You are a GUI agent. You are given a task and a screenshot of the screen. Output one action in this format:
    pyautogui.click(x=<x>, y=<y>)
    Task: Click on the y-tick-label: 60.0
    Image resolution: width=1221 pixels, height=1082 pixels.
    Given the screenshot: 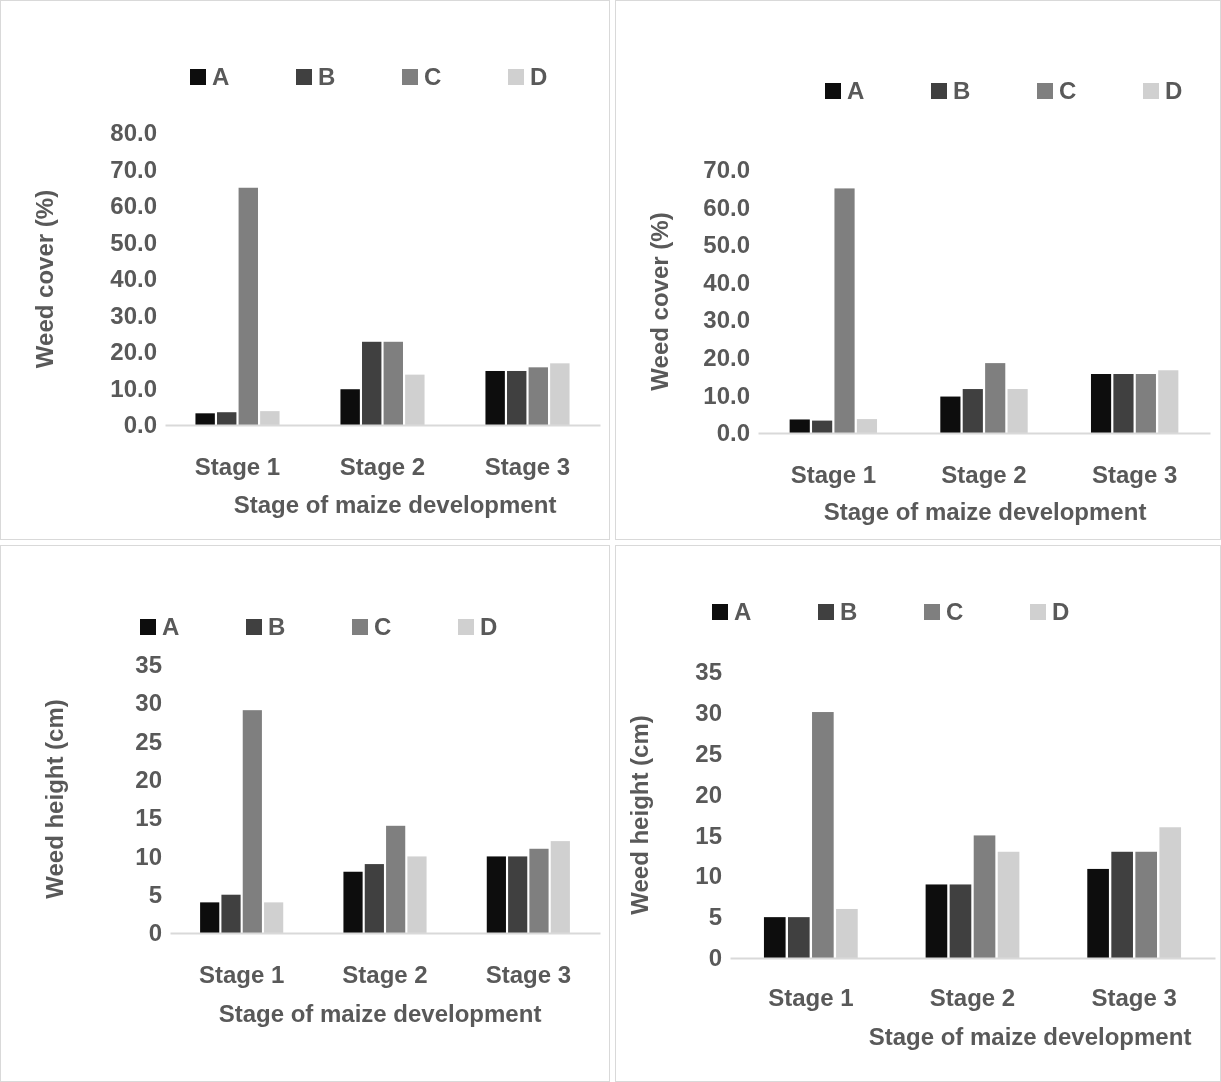 What is the action you would take?
    pyautogui.click(x=133, y=206)
    